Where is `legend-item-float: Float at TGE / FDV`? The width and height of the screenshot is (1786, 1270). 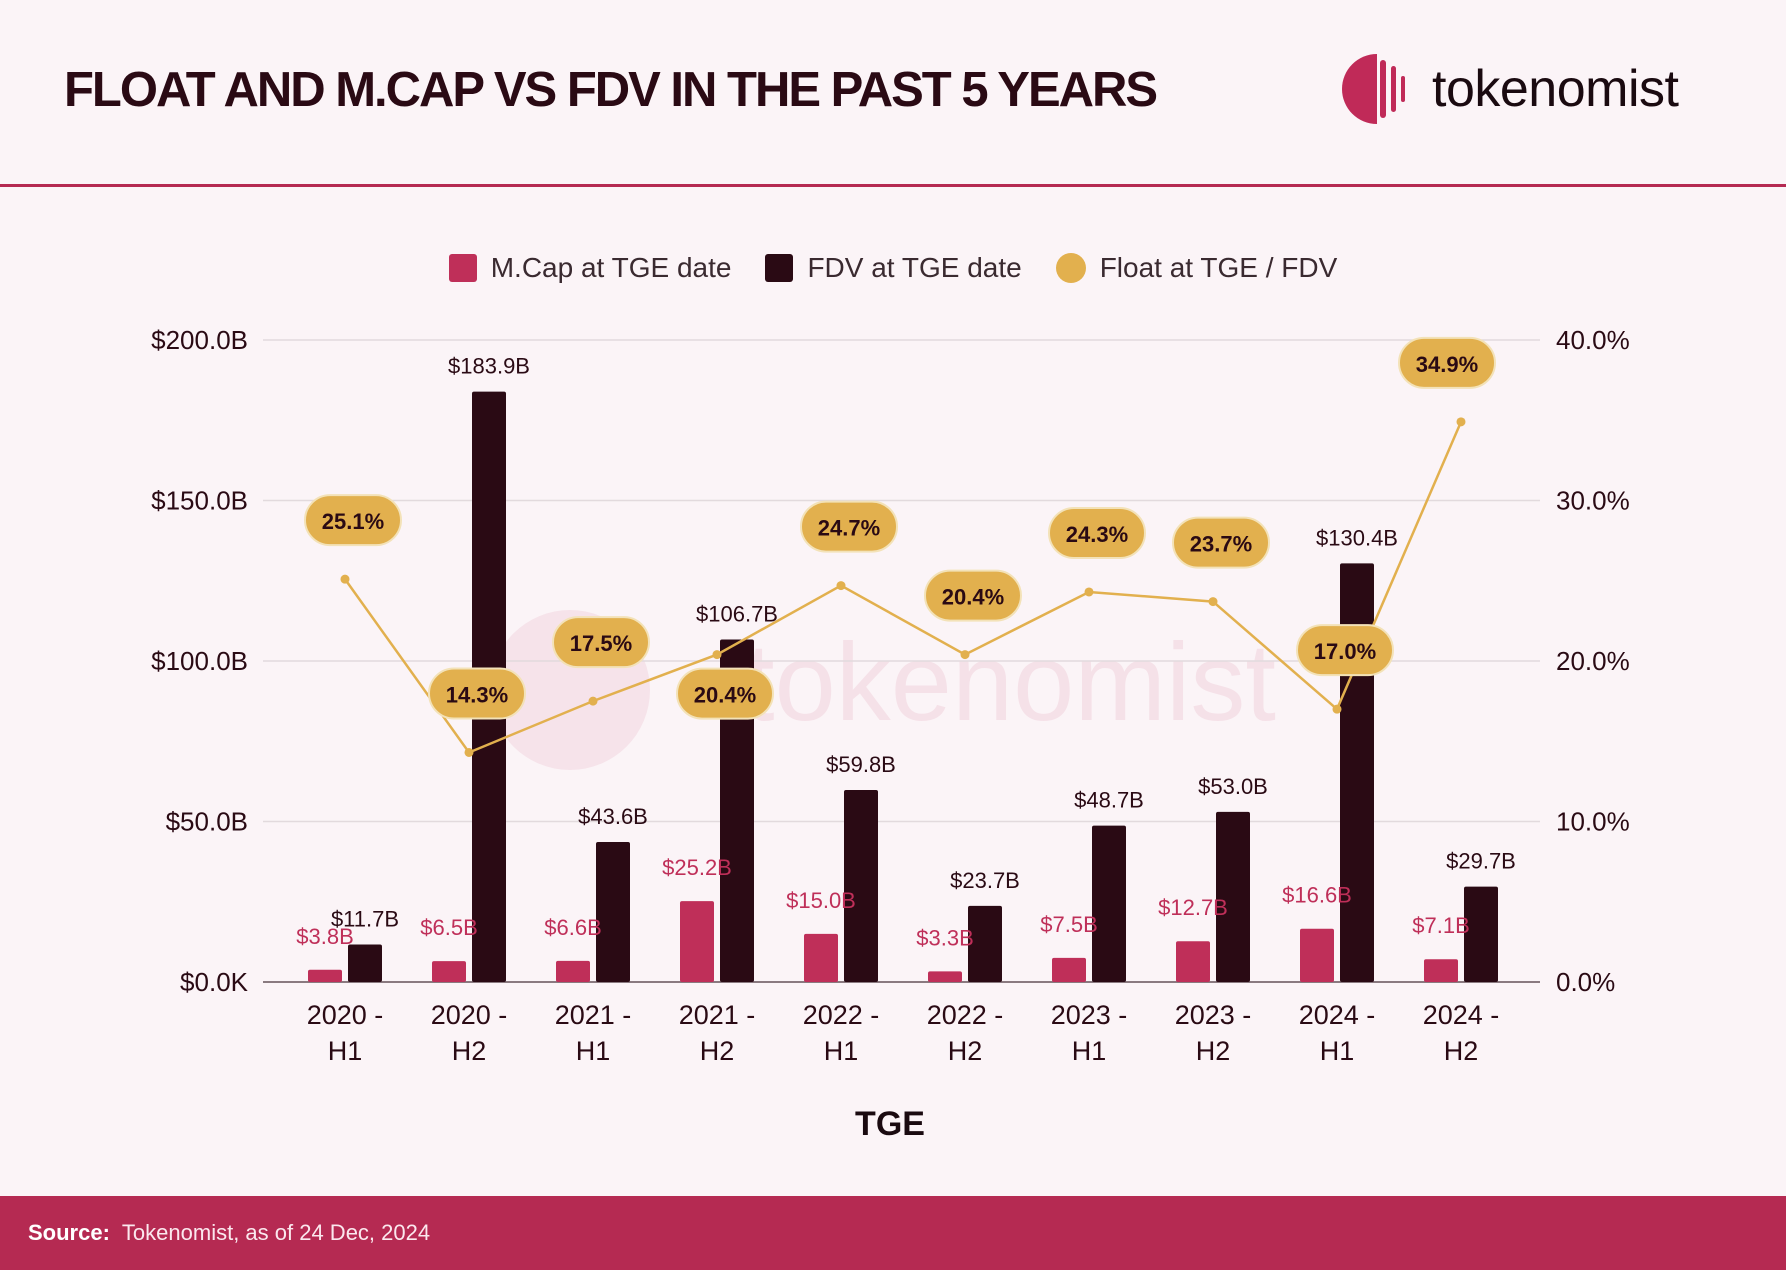 legend-item-float: Float at TGE / FDV is located at coordinates (1196, 268).